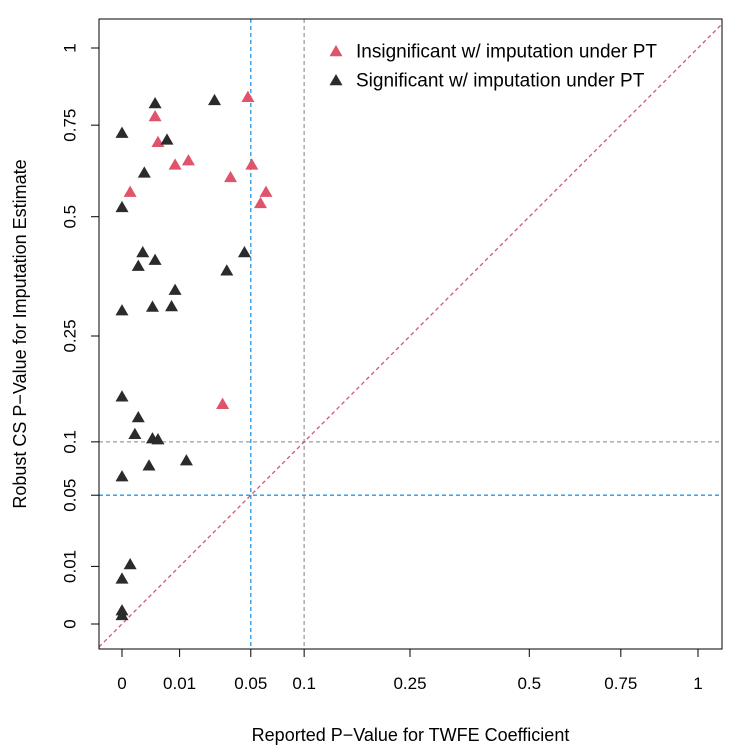 The image size is (747, 747). Describe the element at coordinates (70, 217) in the screenshot. I see `y-tick-label: 0.5` at that location.